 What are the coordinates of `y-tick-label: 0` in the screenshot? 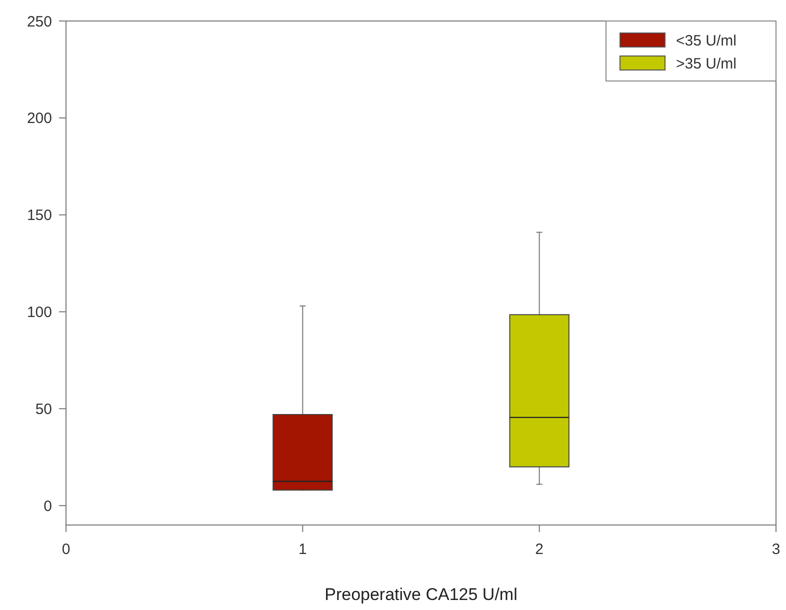 It's located at (48, 506).